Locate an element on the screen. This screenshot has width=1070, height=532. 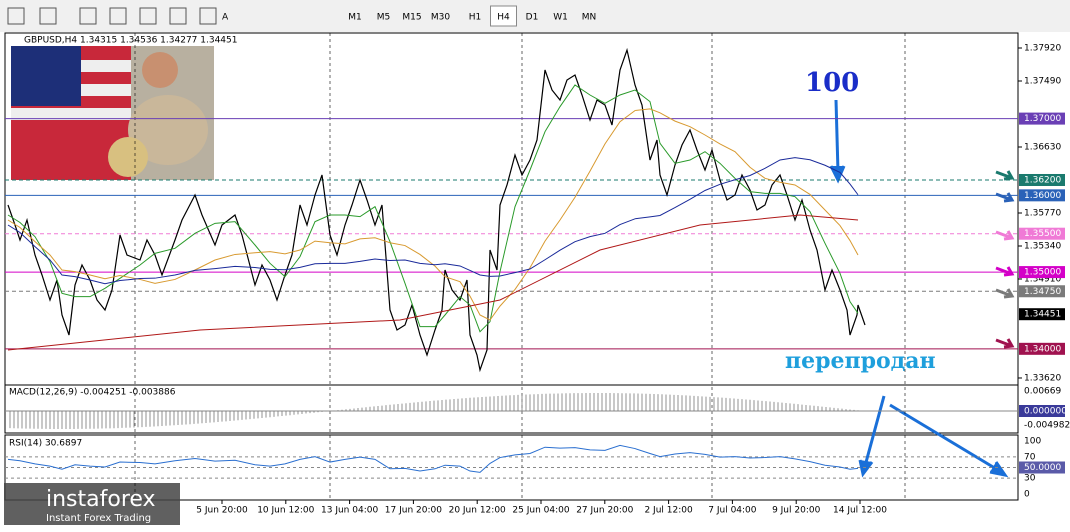
timeframe-active is located at coordinates (503, 16).